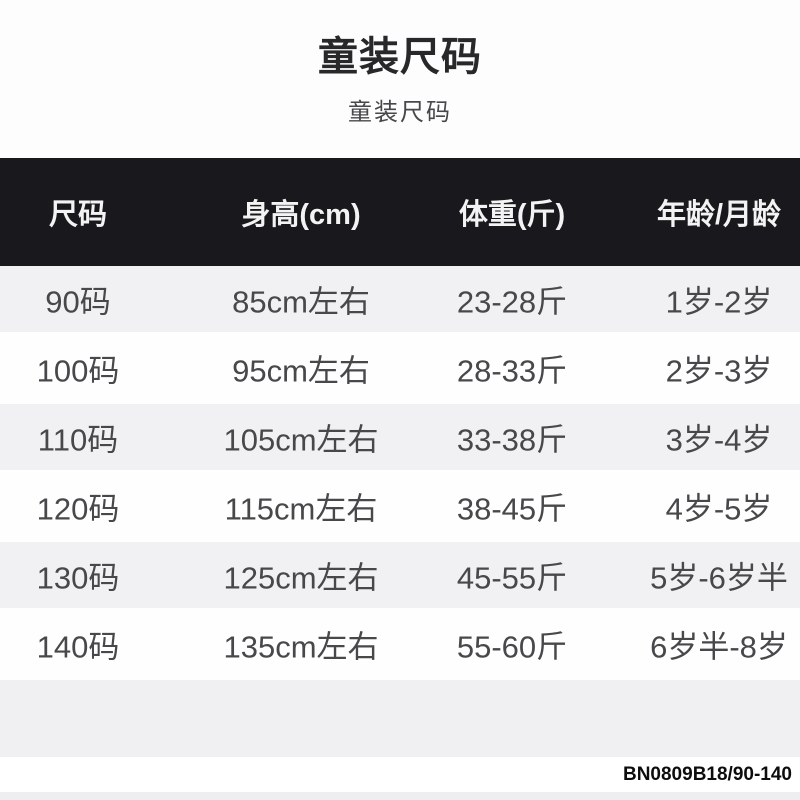 This screenshot has width=800, height=800. I want to click on bottom-edge-strip, so click(400, 796).